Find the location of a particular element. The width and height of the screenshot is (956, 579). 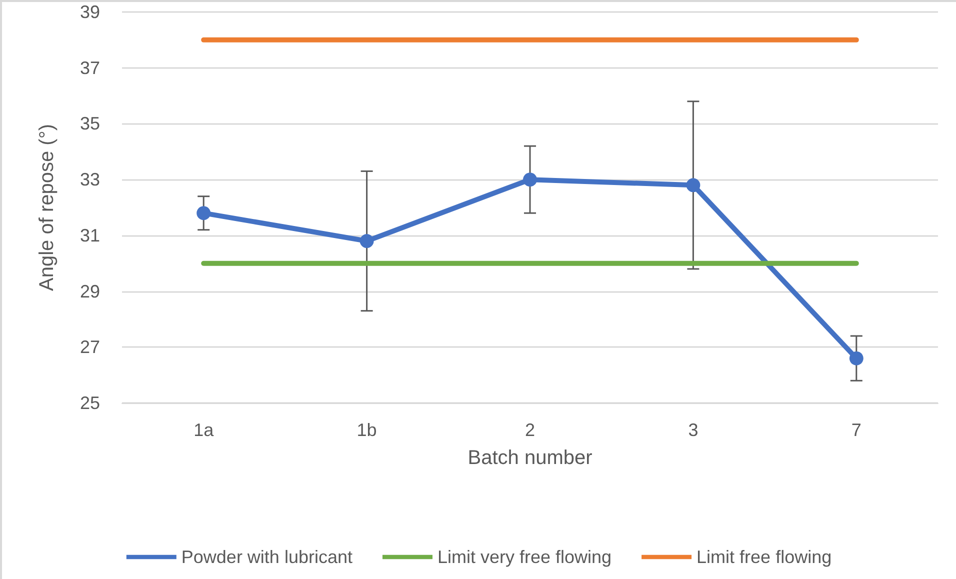

y-tick-label: 39 is located at coordinates (90, 12).